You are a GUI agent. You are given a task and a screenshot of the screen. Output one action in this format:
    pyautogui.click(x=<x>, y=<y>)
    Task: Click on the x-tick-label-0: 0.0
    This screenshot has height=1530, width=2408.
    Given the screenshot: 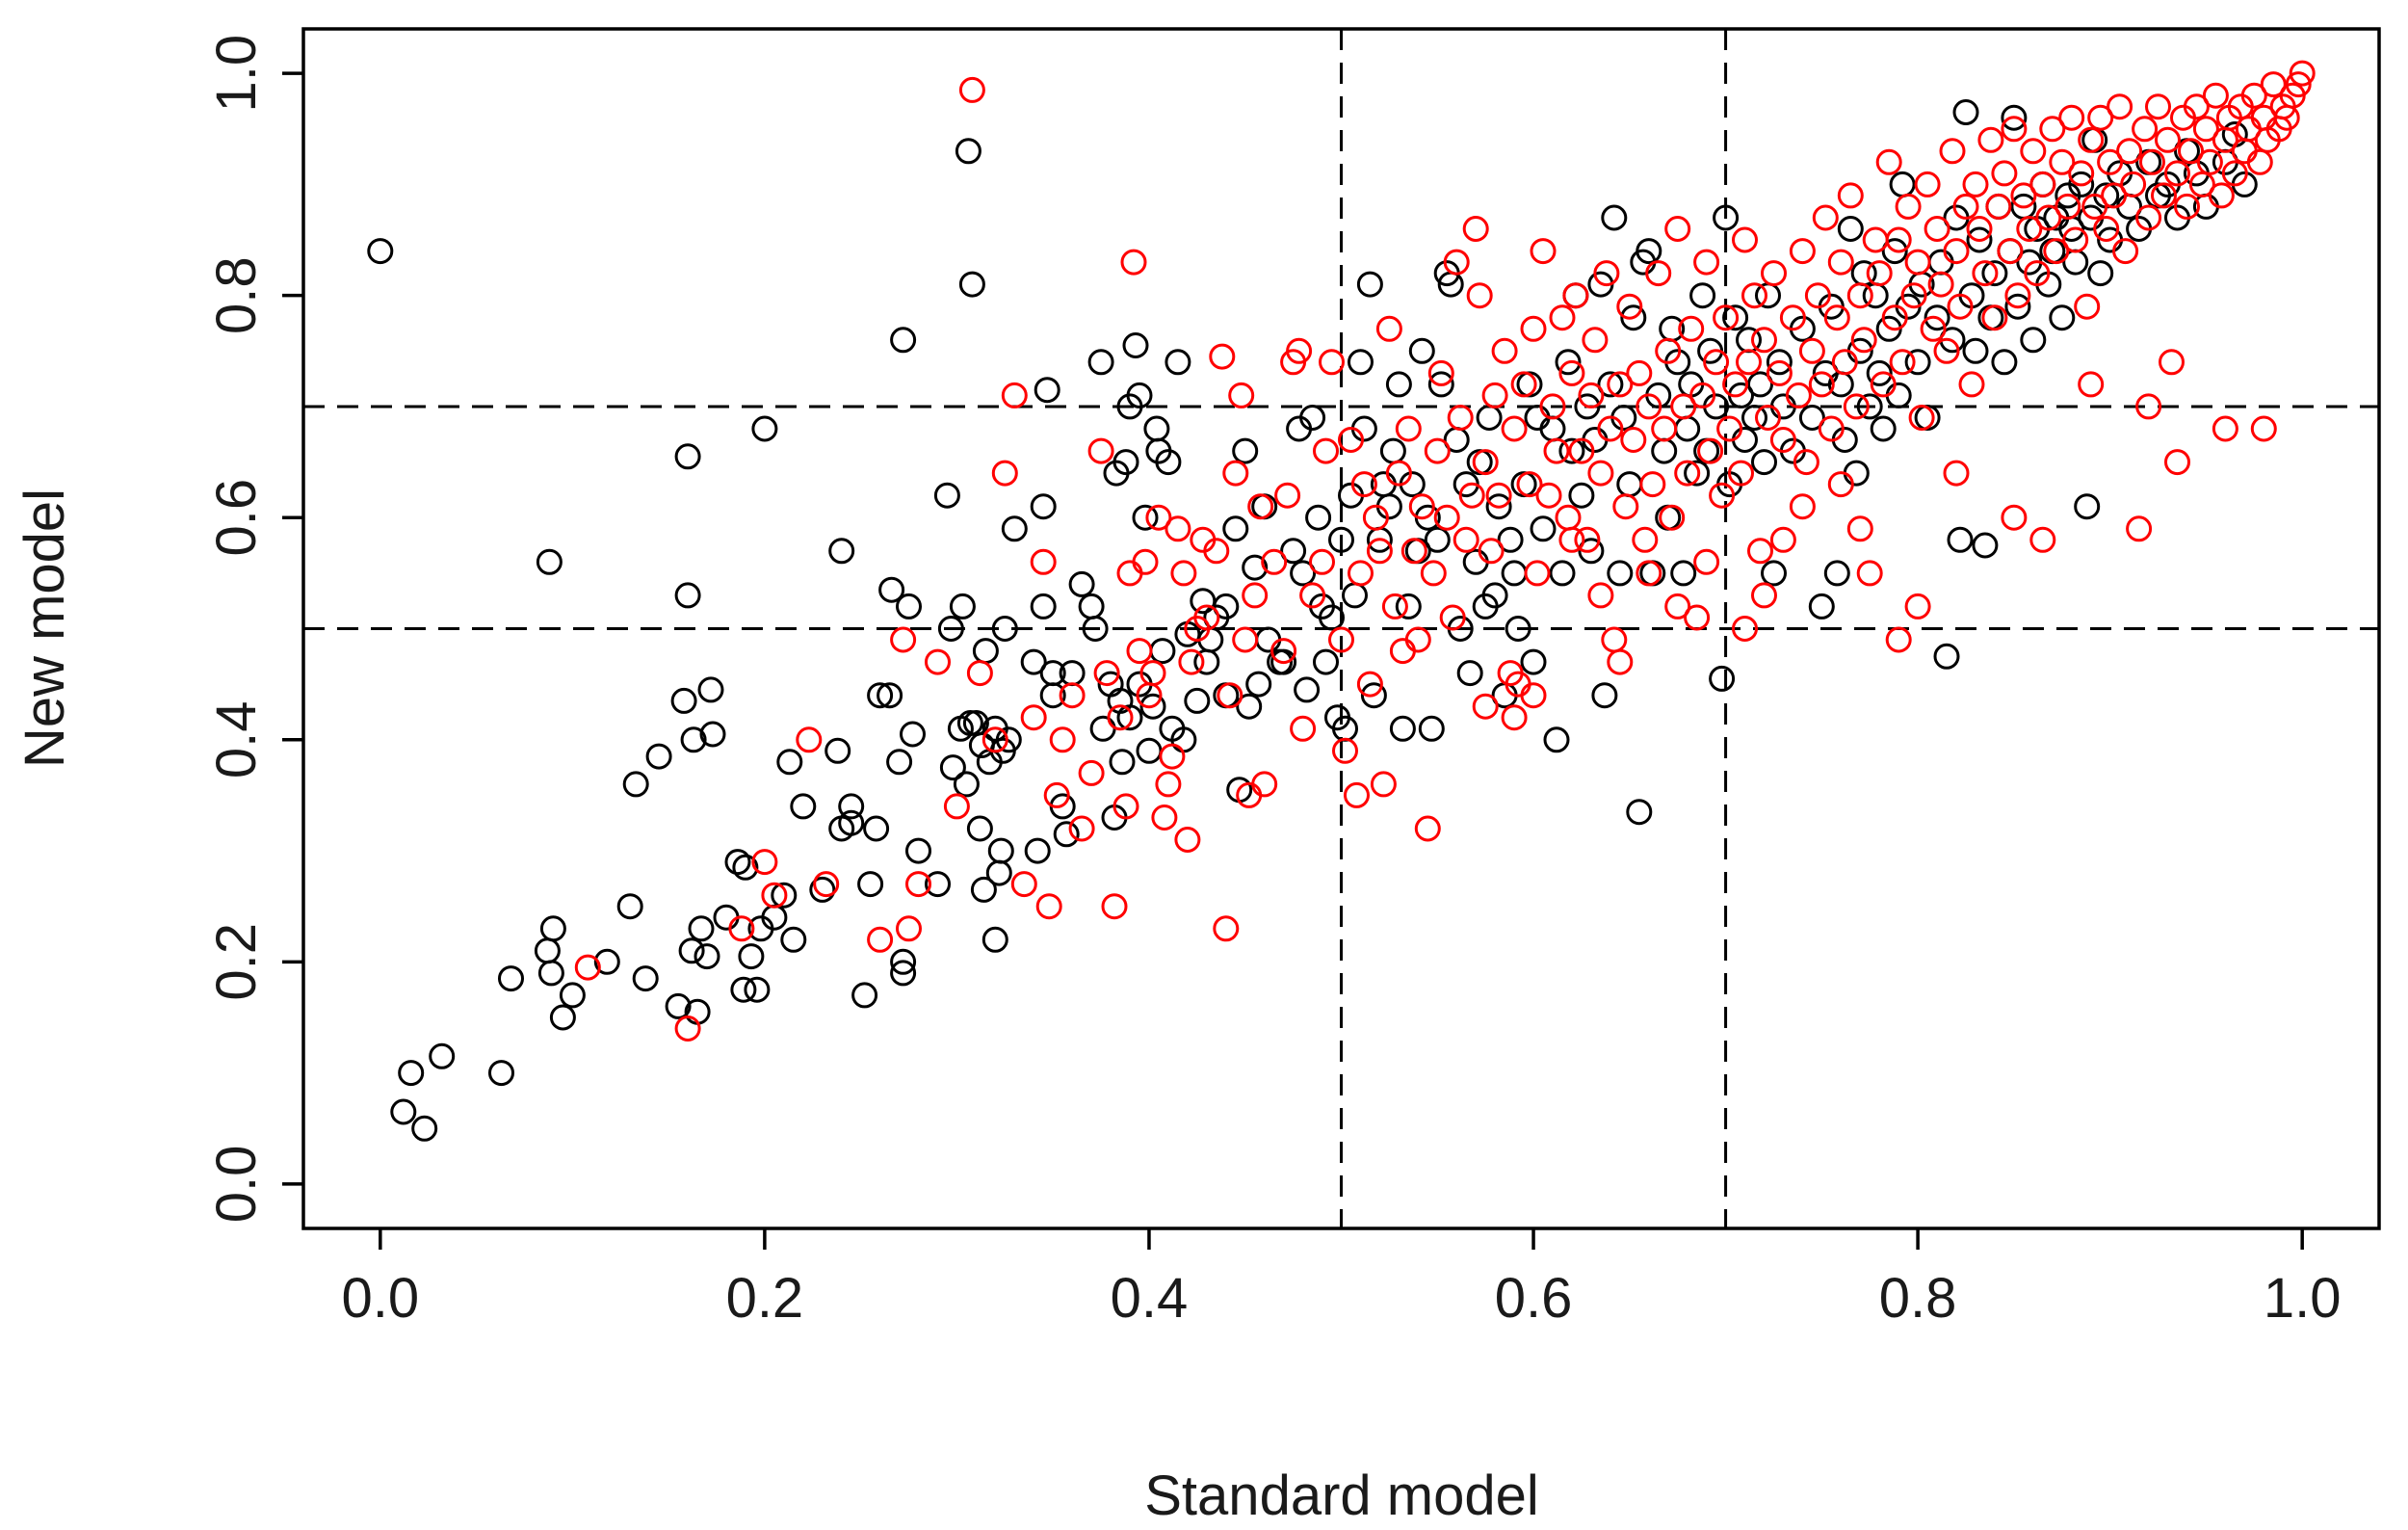 What is the action you would take?
    pyautogui.click(x=380, y=1299)
    